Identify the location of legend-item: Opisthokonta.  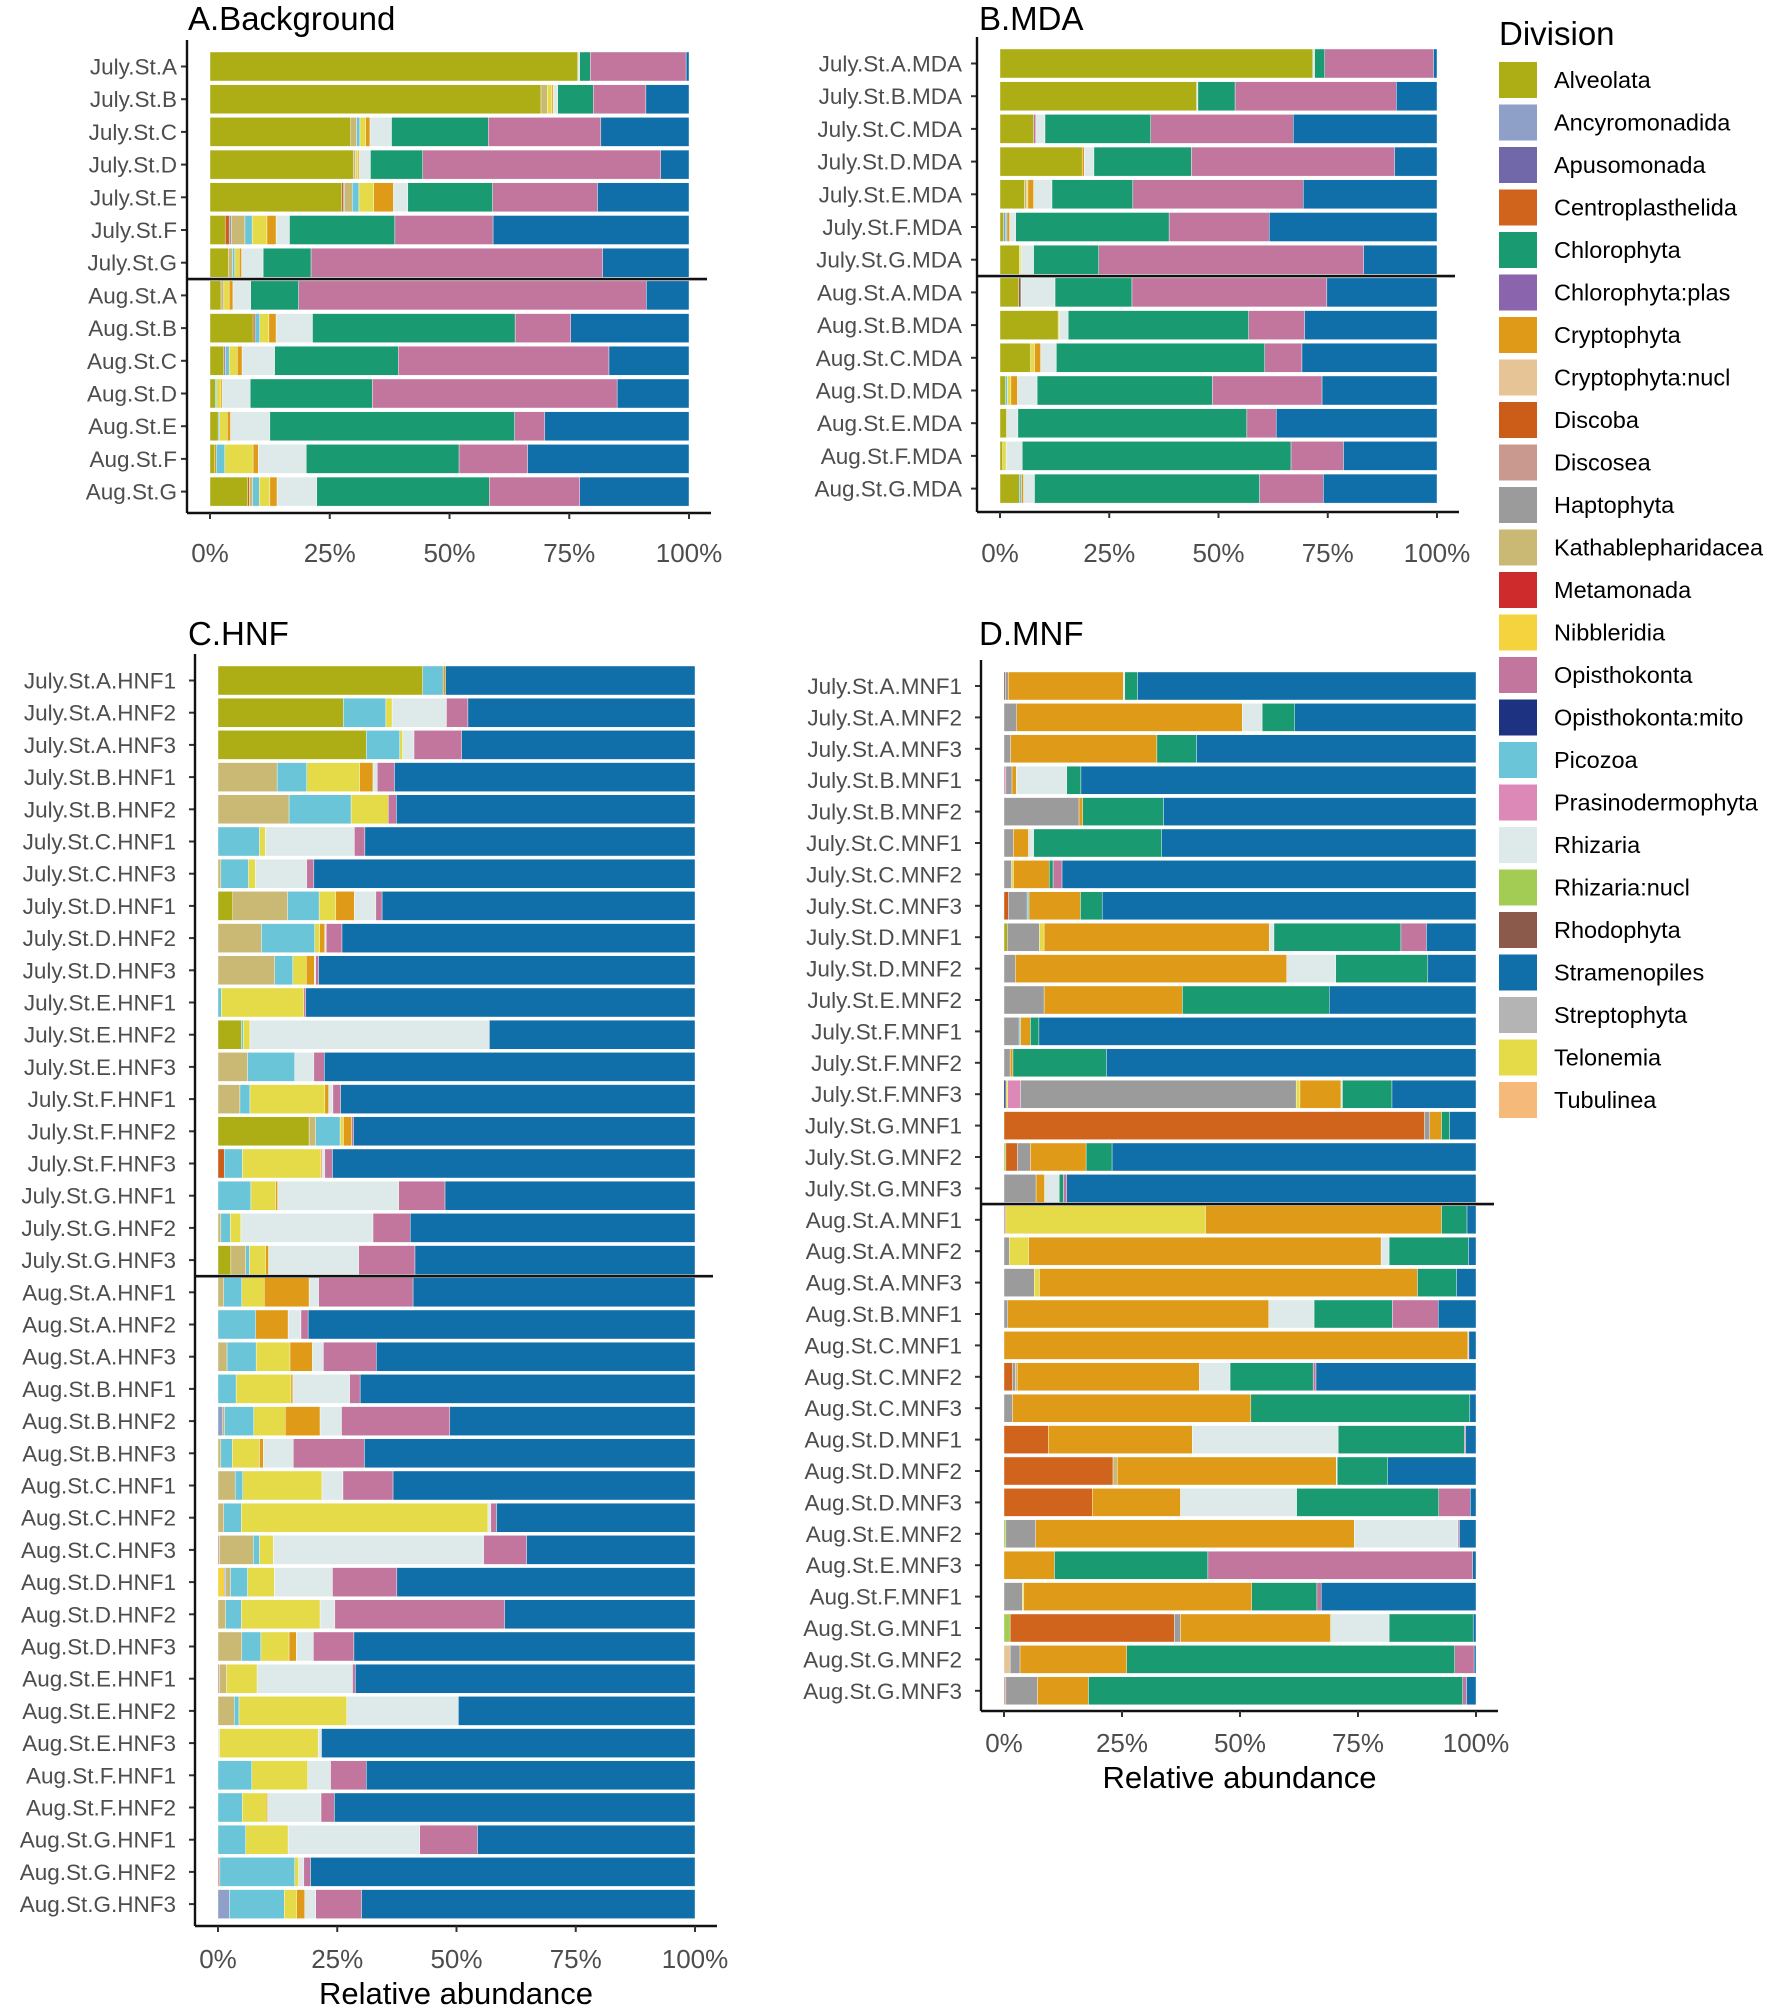
(1596, 675).